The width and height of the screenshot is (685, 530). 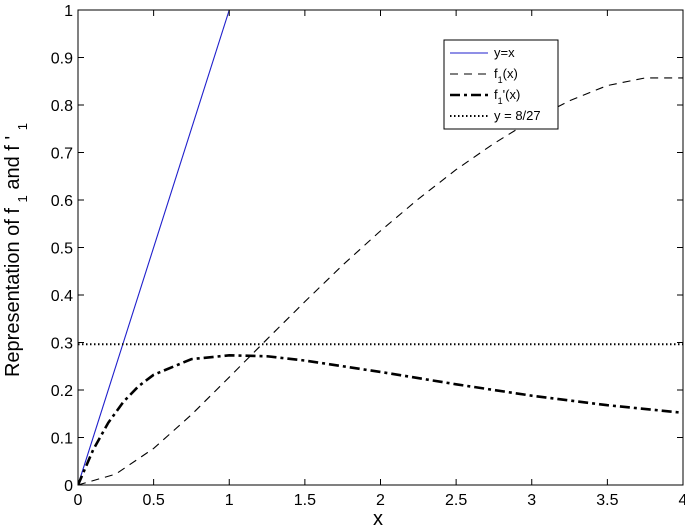 I want to click on y-tick-label: 0, so click(x=68, y=486).